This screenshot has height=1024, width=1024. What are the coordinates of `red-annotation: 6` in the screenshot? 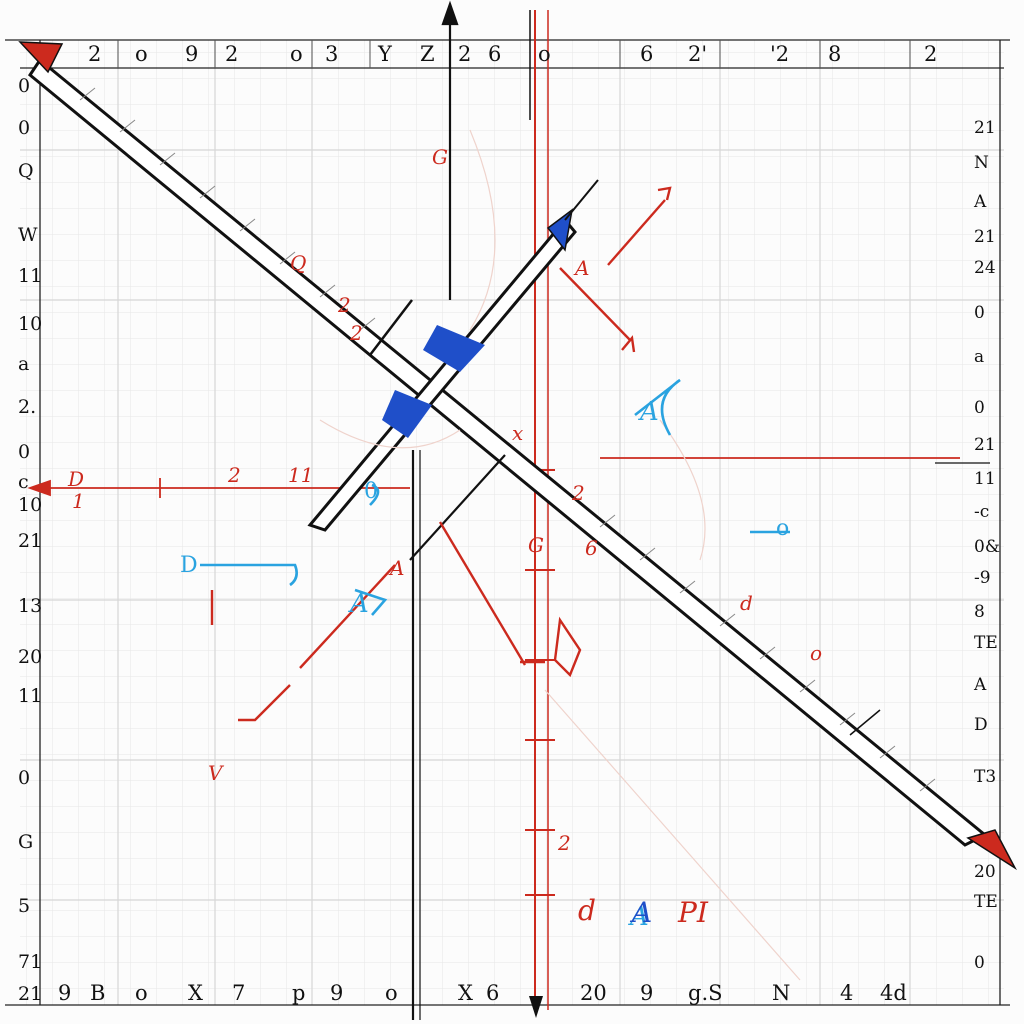 It's located at (591, 548).